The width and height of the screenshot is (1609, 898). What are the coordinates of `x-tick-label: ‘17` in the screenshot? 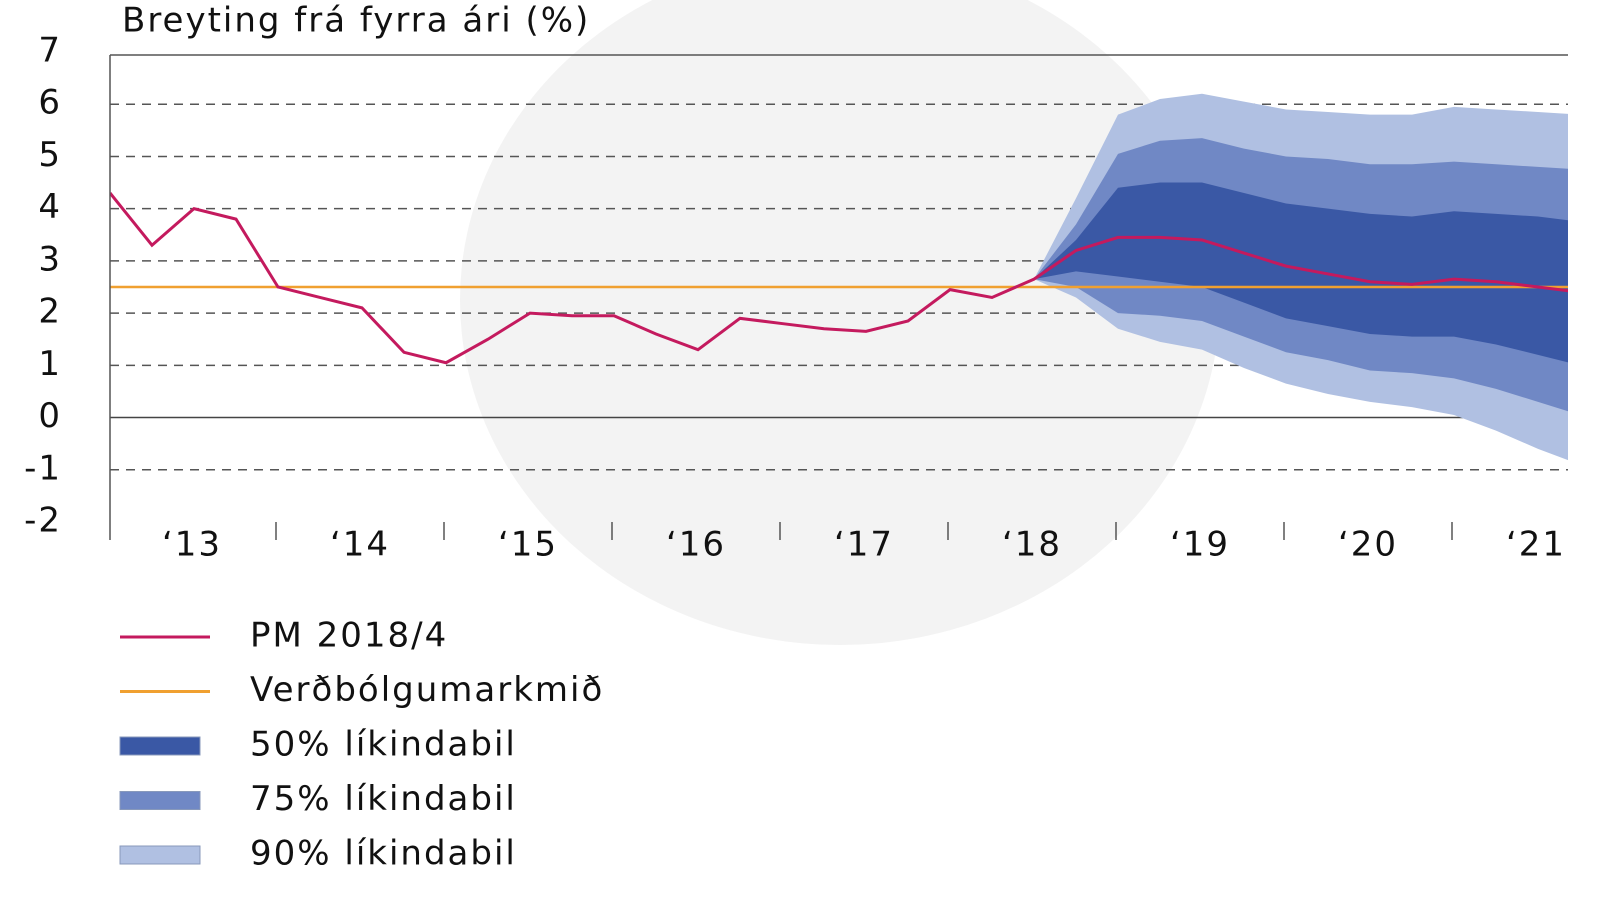 It's located at (864, 545).